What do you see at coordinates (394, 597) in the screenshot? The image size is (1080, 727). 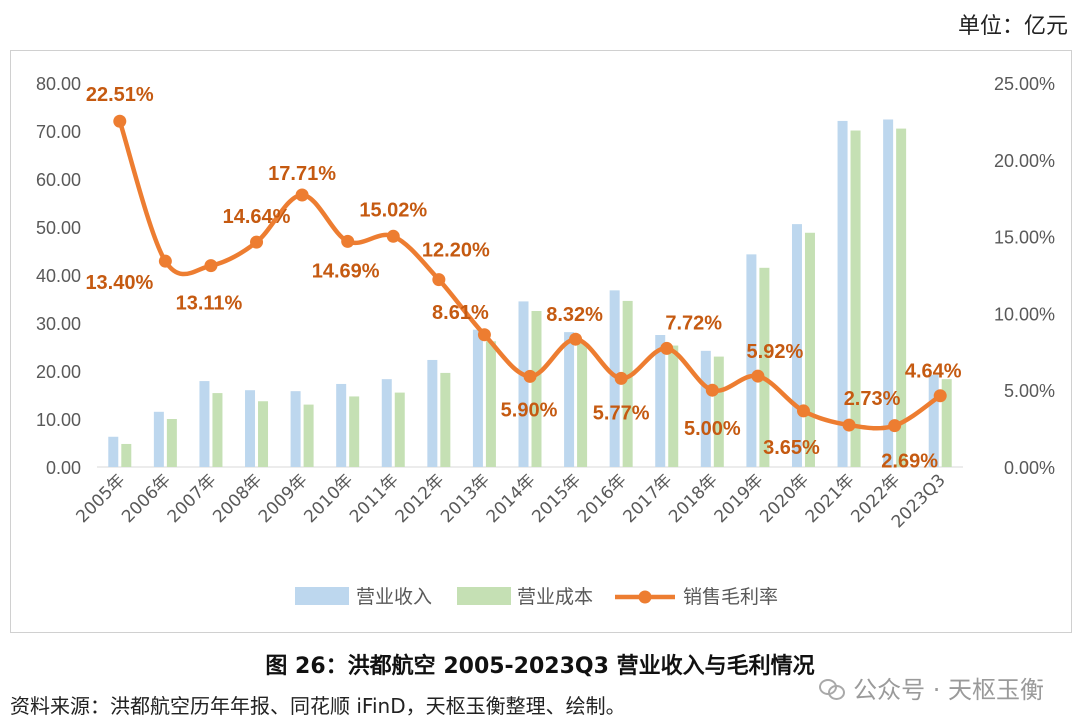 I see `legend-label-revenue: 营业收入` at bounding box center [394, 597].